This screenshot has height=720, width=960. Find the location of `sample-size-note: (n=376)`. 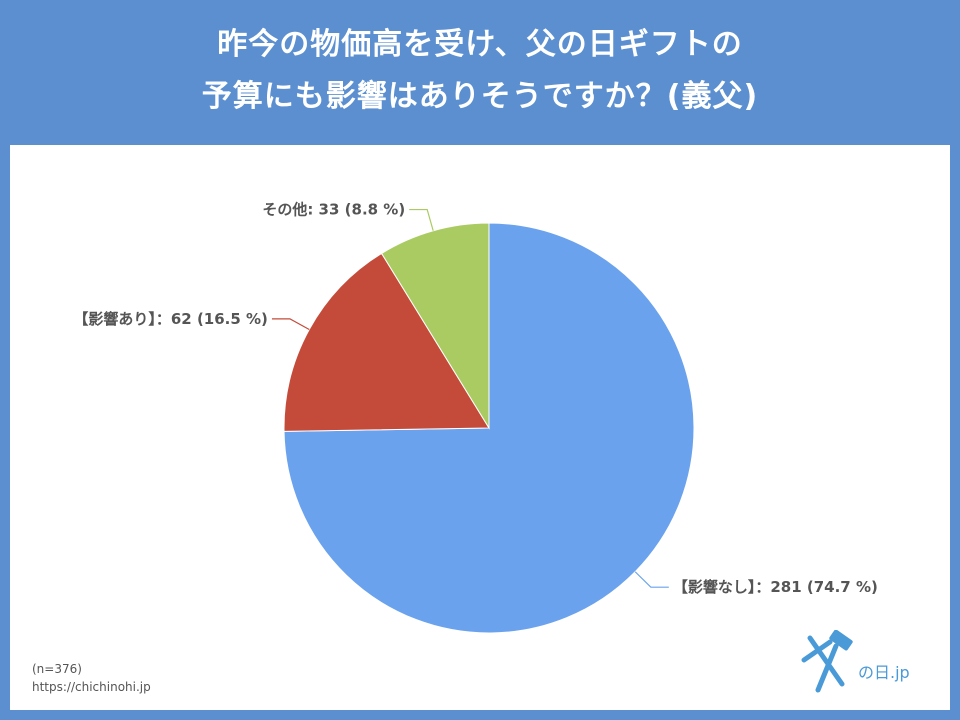

sample-size-note: (n=376) is located at coordinates (57, 669).